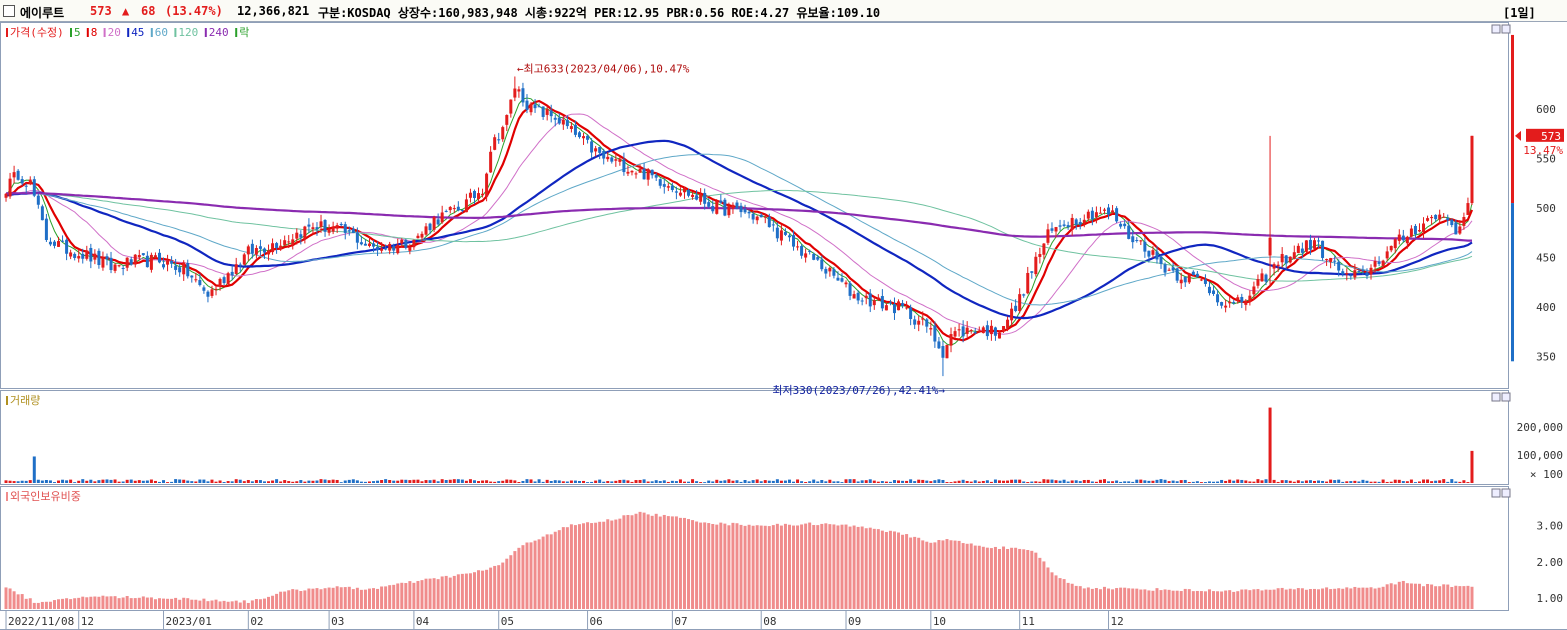 The image size is (1567, 630). I want to click on price-tick-label: 550, so click(1546, 159).